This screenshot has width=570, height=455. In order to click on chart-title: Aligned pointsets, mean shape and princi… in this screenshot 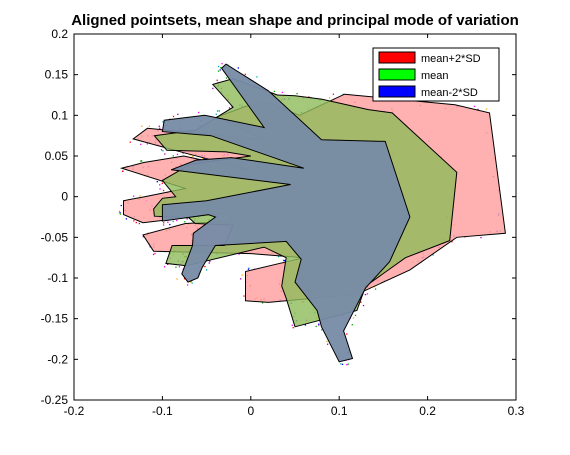, I will do `click(295, 20)`.